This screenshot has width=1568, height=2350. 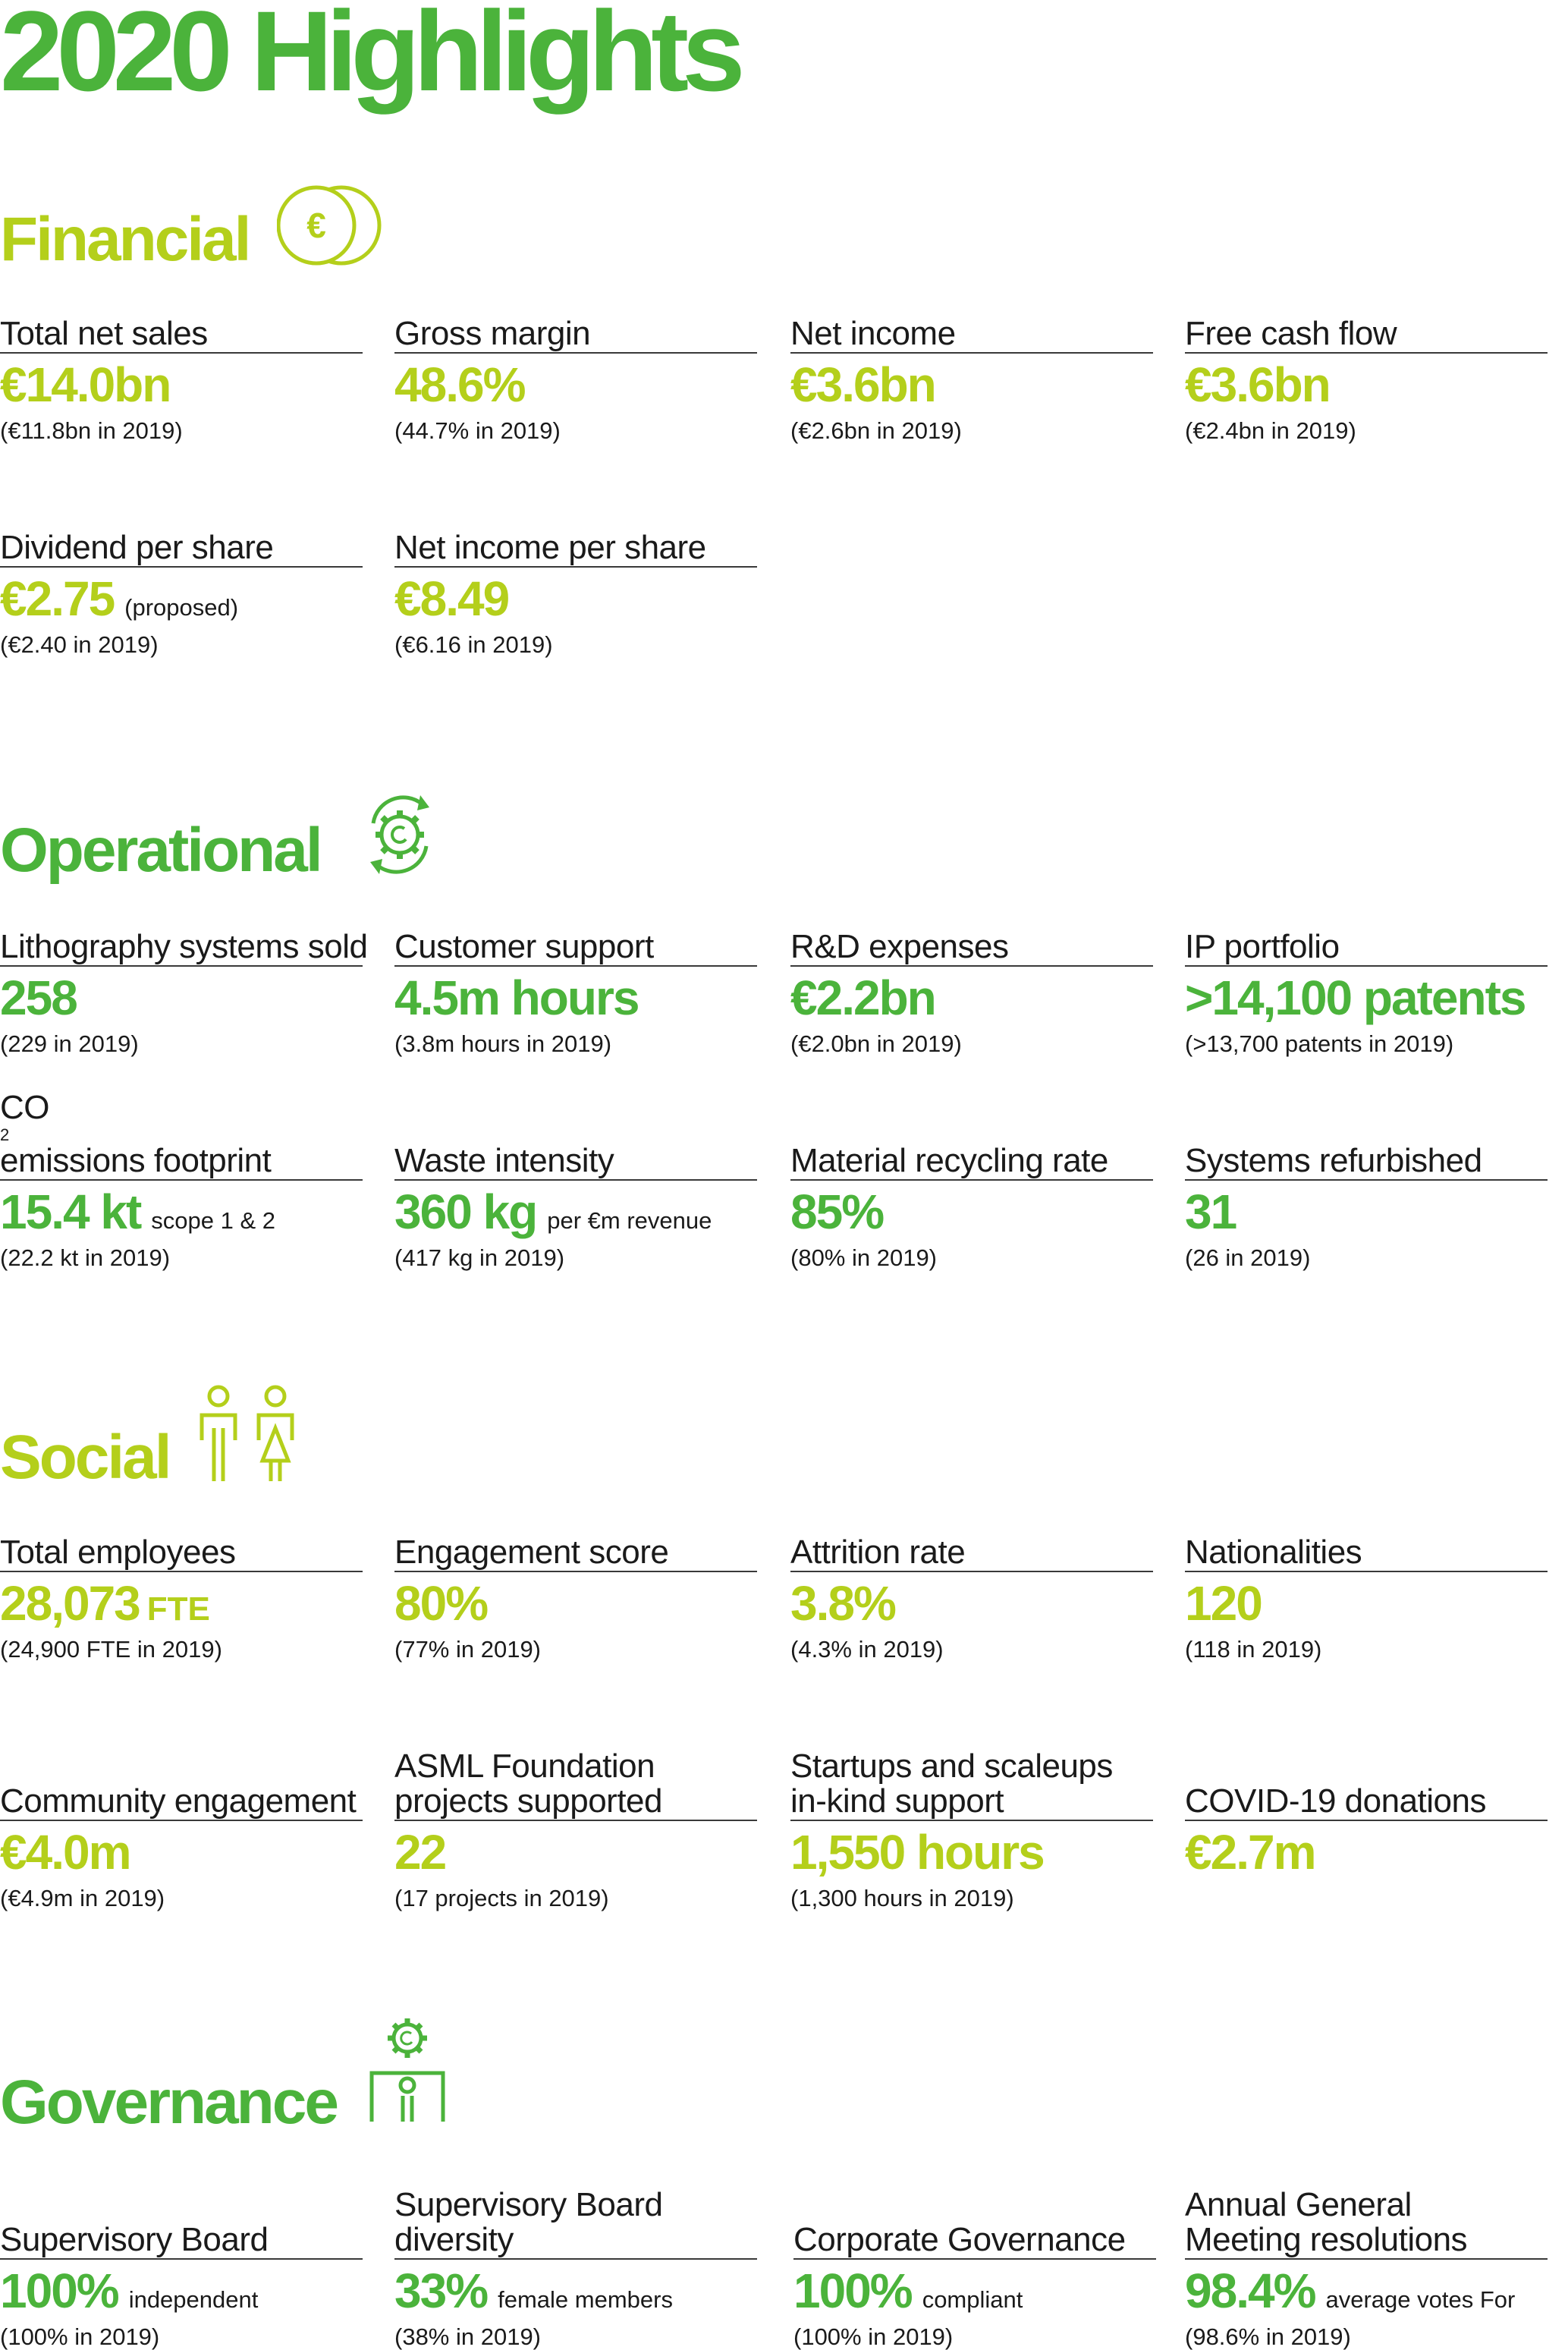 I want to click on kpi-label: Dividend per share, so click(x=181, y=543).